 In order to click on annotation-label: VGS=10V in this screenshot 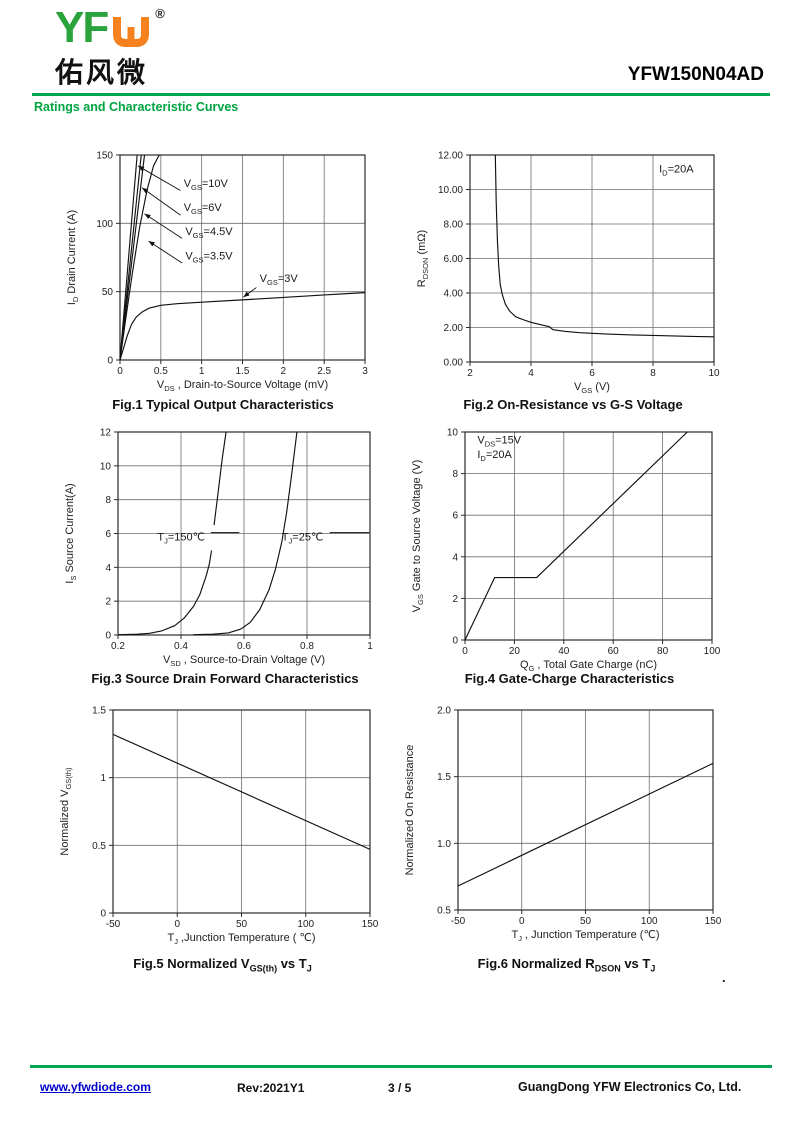, I will do `click(206, 185)`.